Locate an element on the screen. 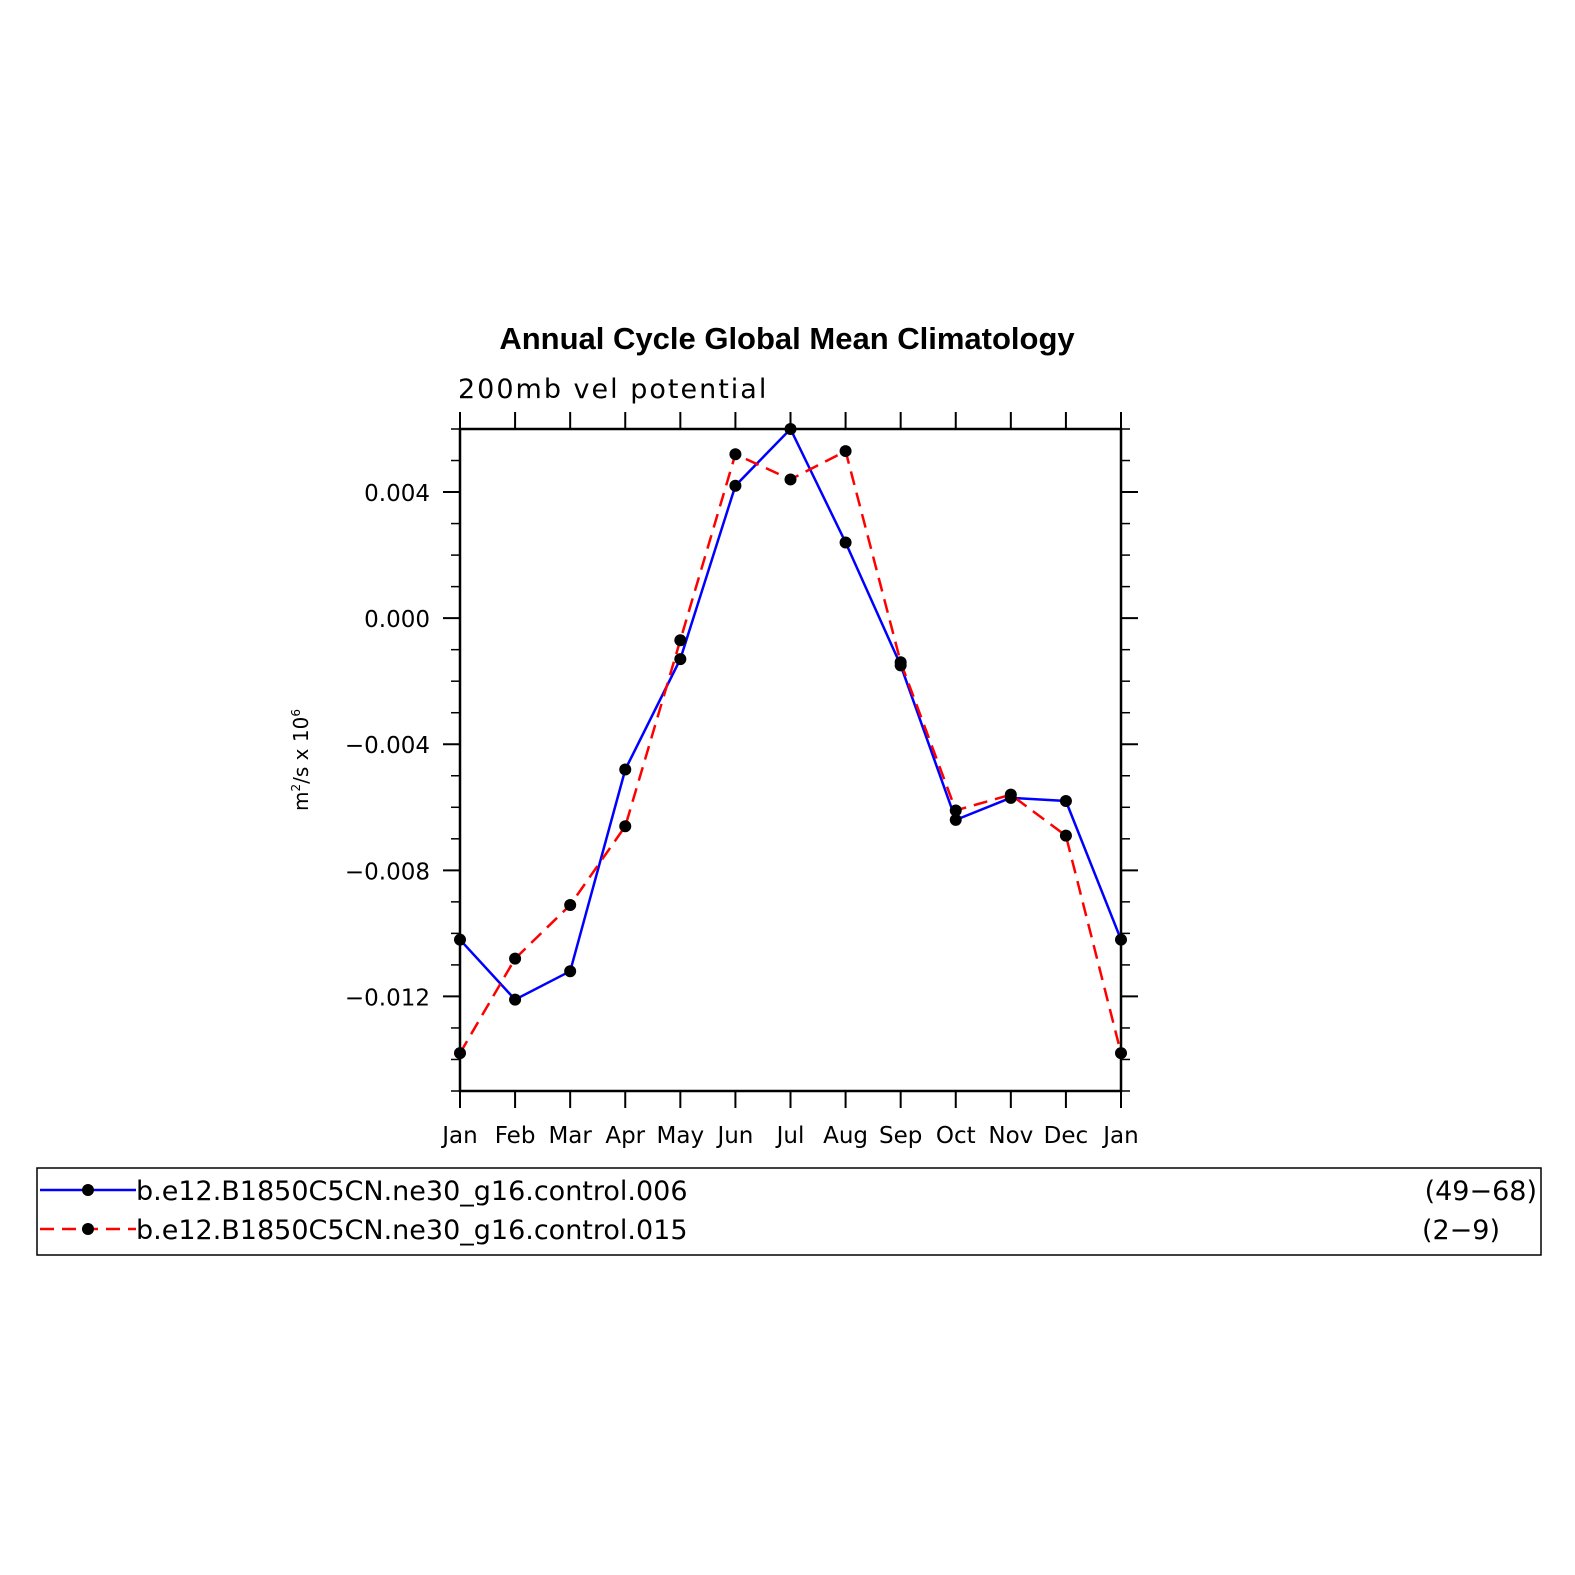 This screenshot has width=1575, height=1575. x-tick-label: May is located at coordinates (681, 1136).